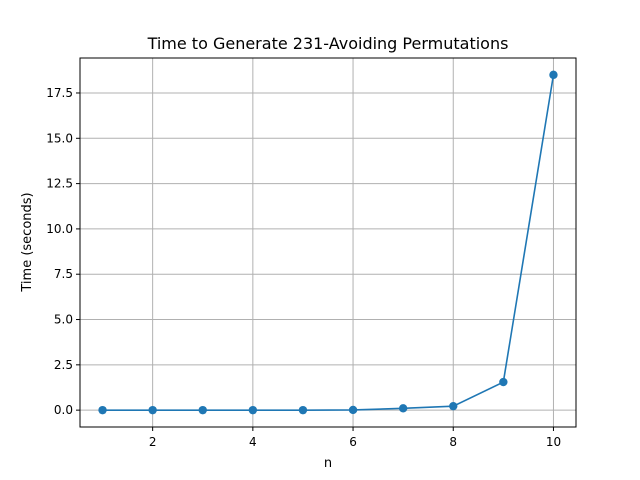 Image resolution: width=640 pixels, height=480 pixels. What do you see at coordinates (553, 442) in the screenshot?
I see `x-tick-label: 10` at bounding box center [553, 442].